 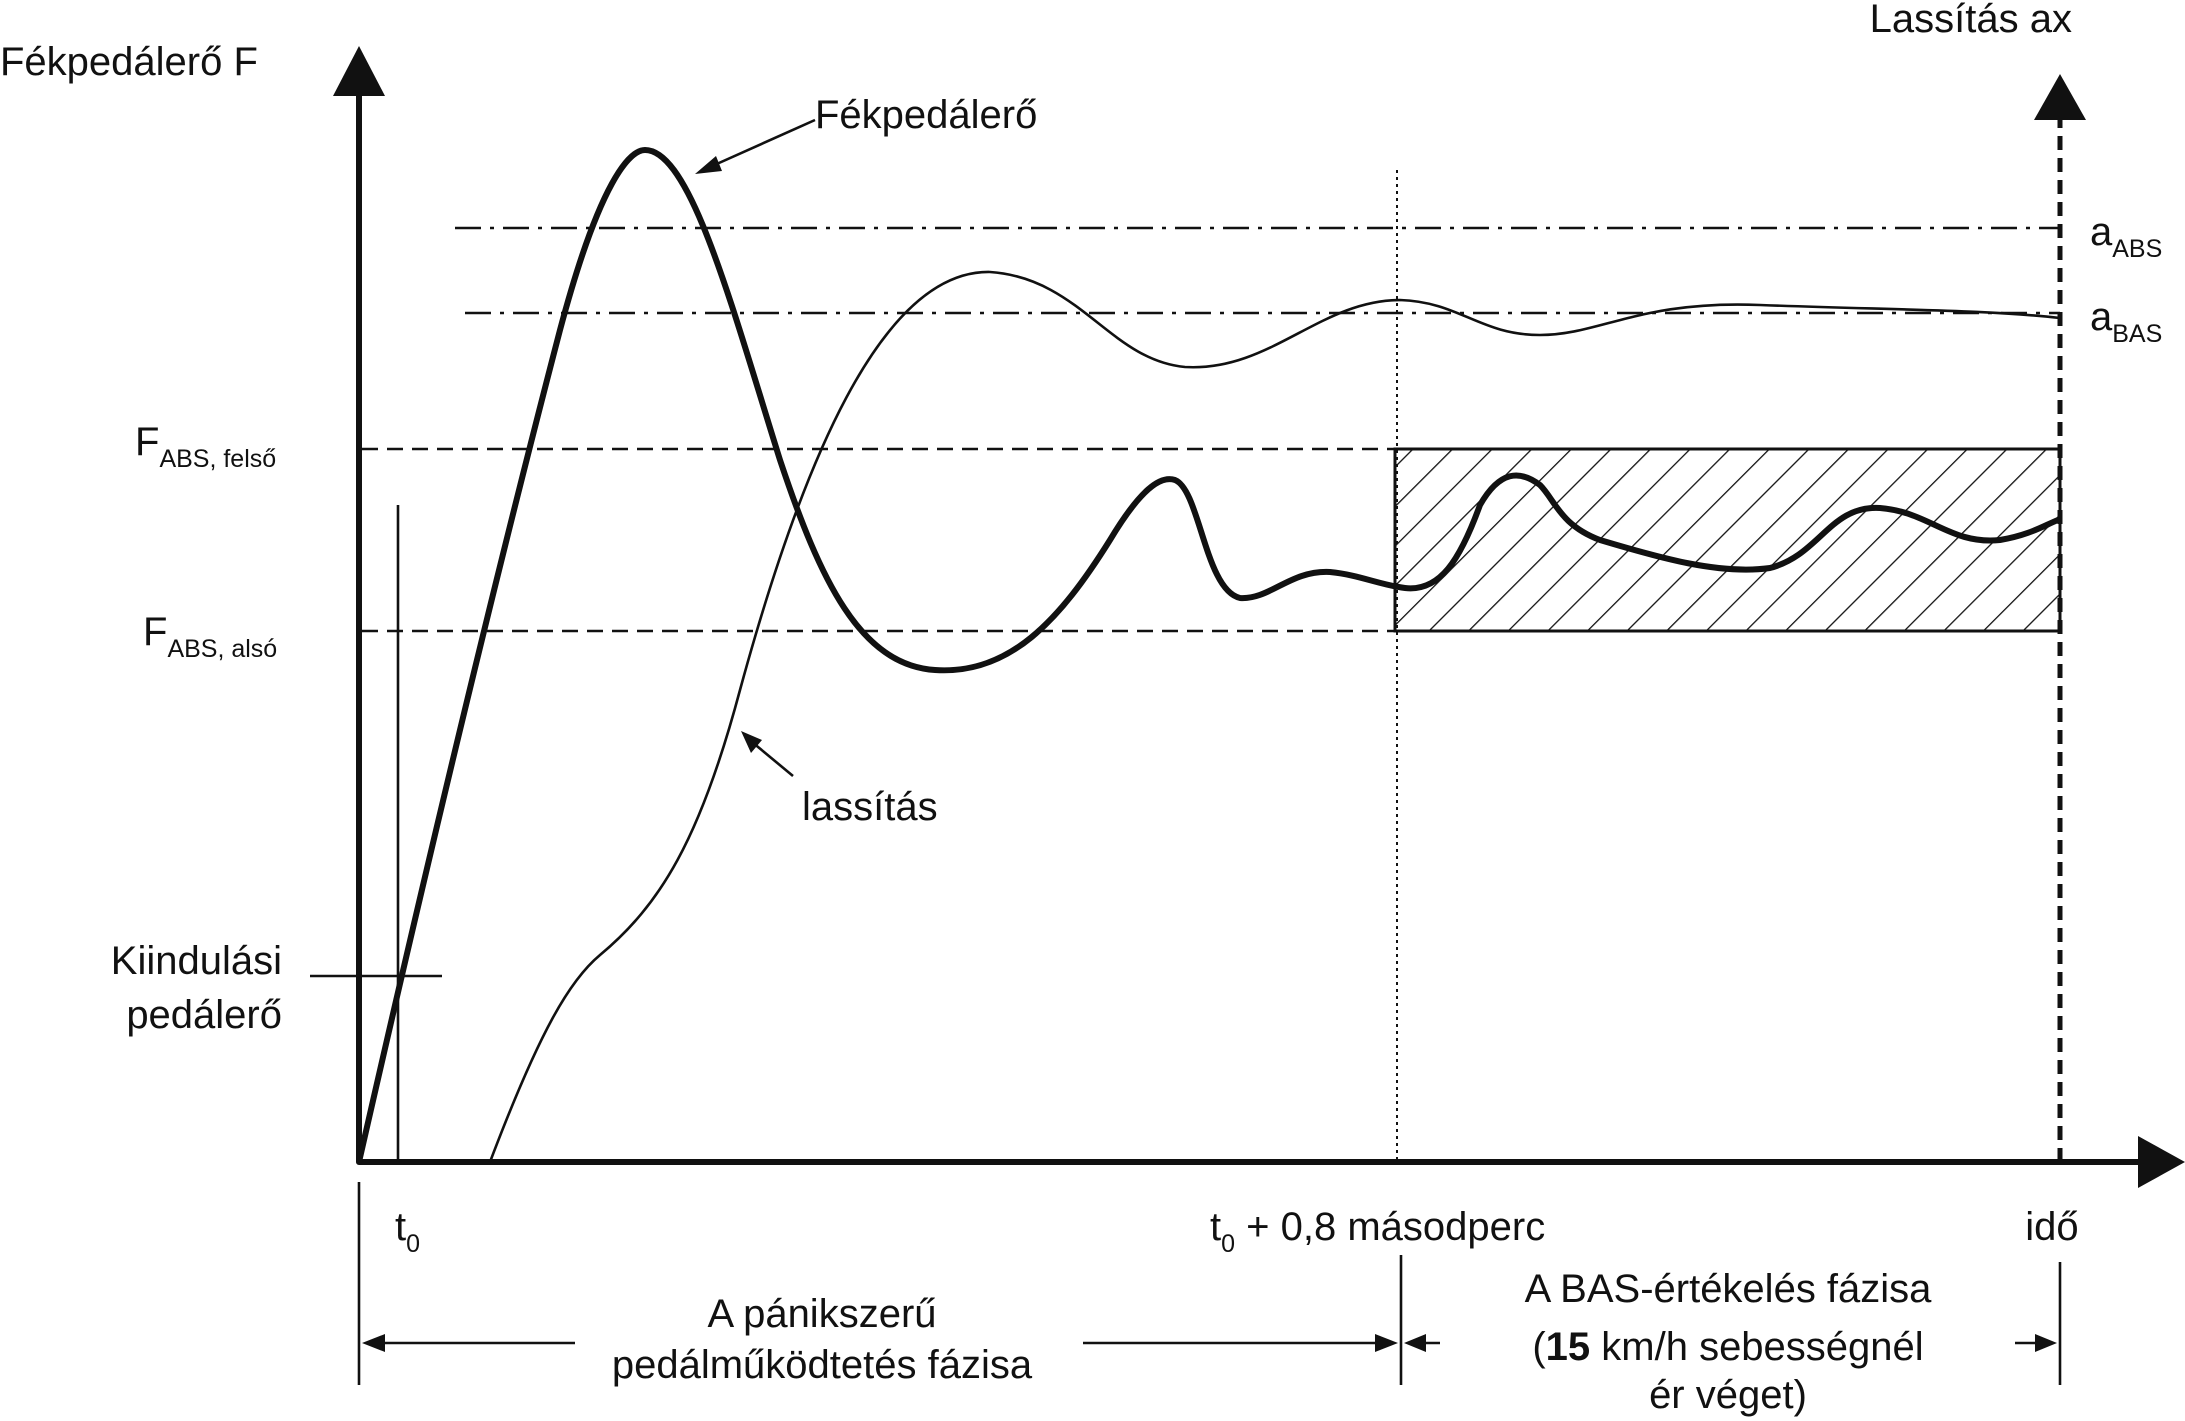 What do you see at coordinates (708, 165) in the screenshot?
I see `force-label-leader-arrowhead` at bounding box center [708, 165].